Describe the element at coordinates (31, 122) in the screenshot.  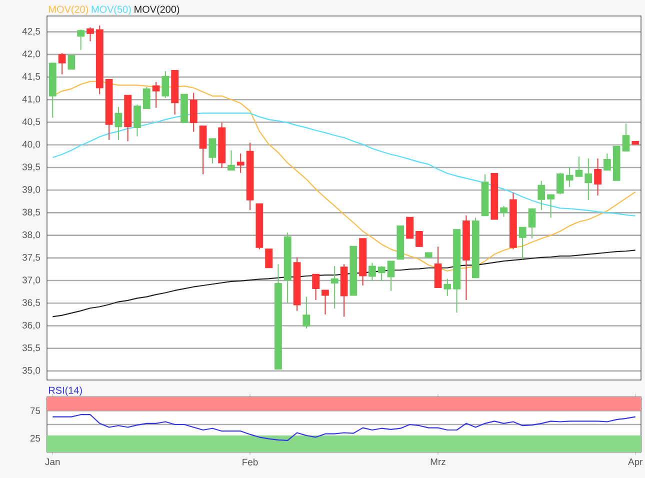
I see `y-tick-label: 40,5` at that location.